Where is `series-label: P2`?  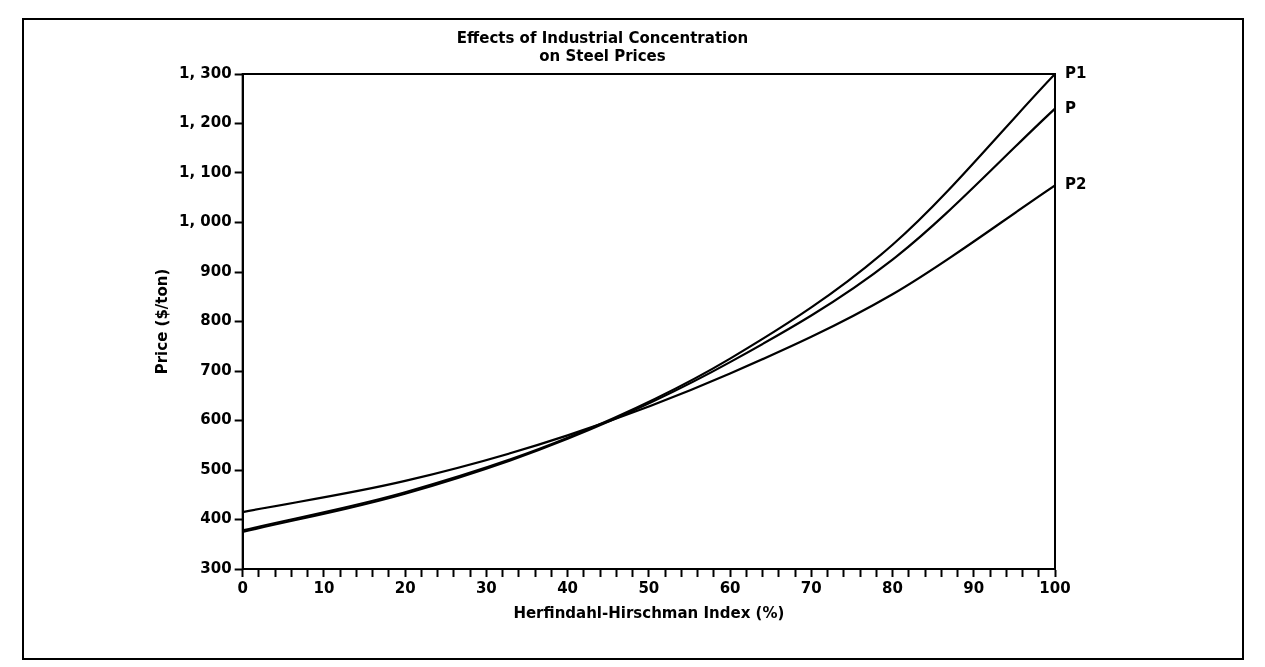
series-label: P2 is located at coordinates (1076, 184).